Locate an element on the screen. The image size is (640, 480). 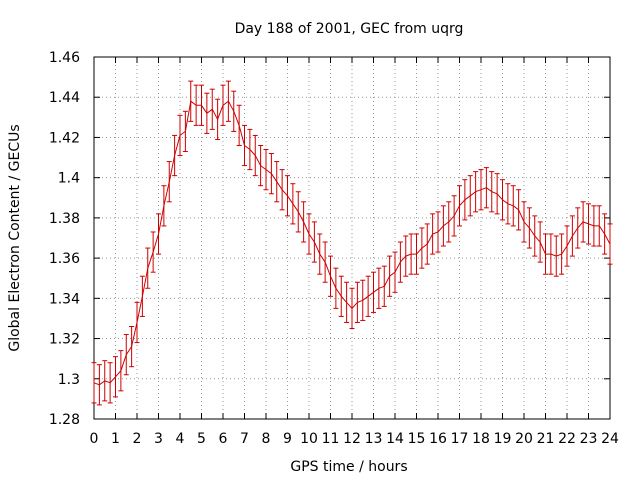
x-tick-label: 21 is located at coordinates (546, 439).